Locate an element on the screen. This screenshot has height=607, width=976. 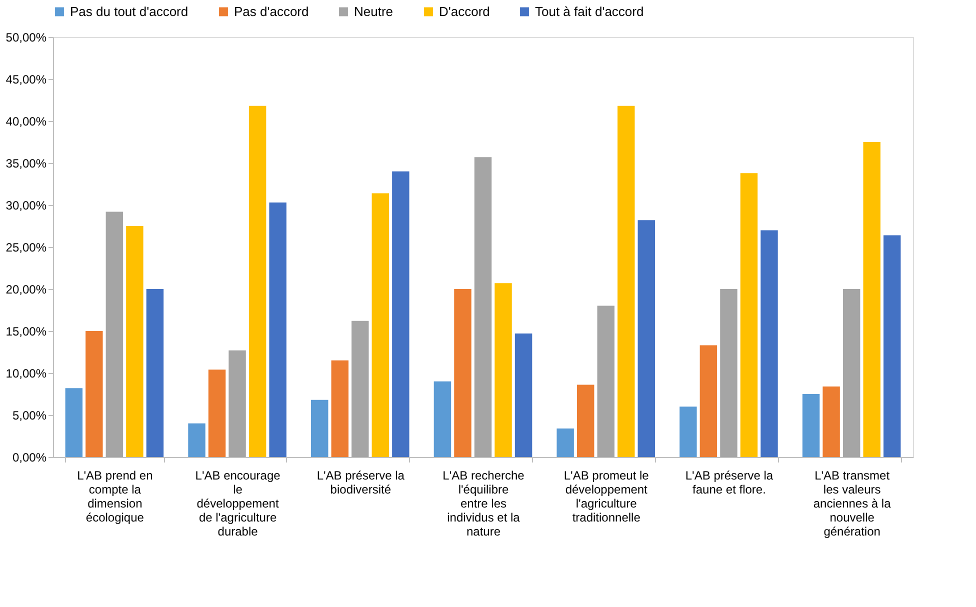
y-tick-label: 40,00% is located at coordinates (26, 121).